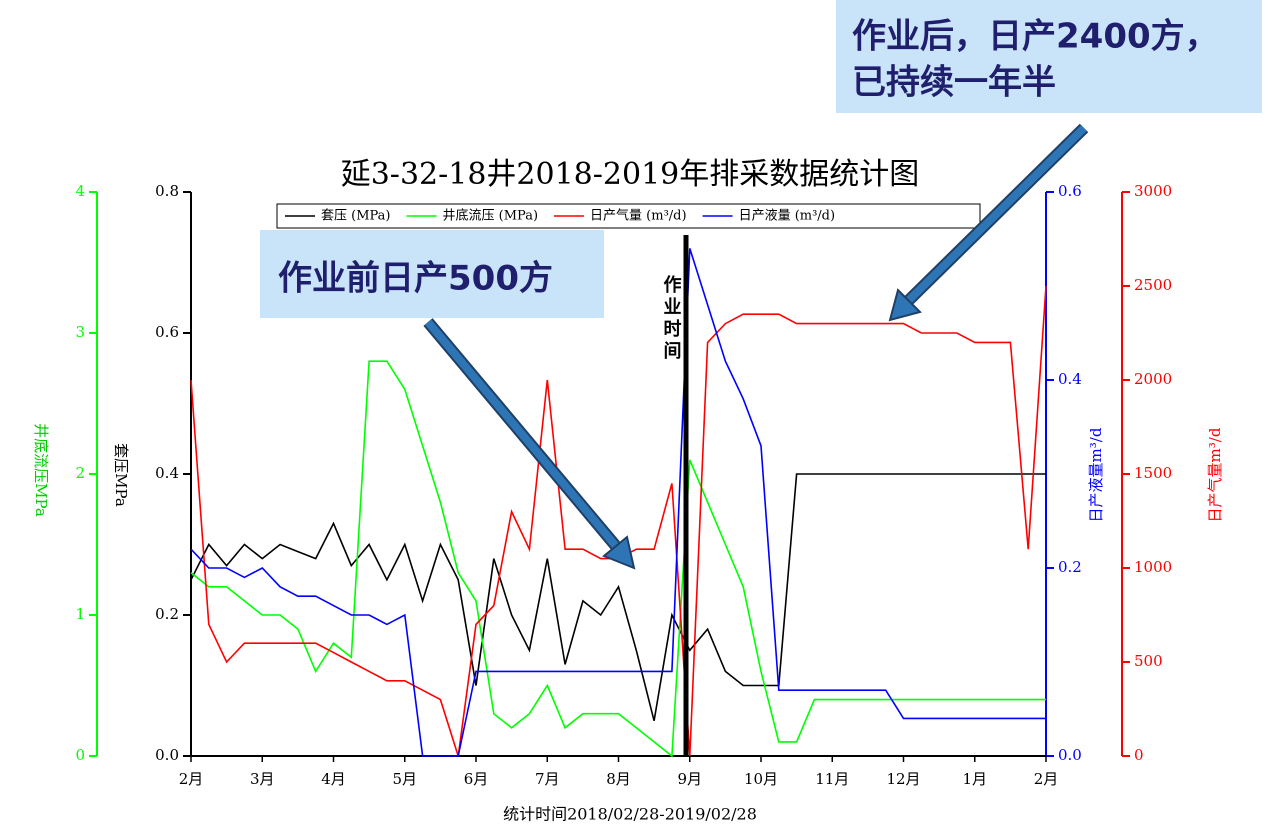 The width and height of the screenshot is (1270, 837). I want to click on legend-label: 套压 (MPa), so click(356, 216).